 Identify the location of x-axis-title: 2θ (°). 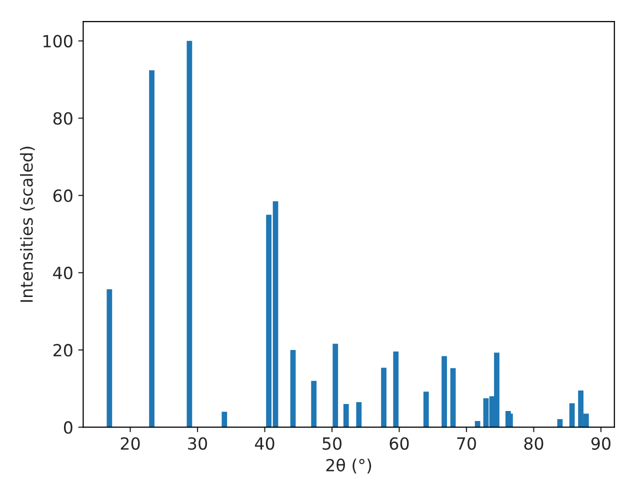
(349, 466).